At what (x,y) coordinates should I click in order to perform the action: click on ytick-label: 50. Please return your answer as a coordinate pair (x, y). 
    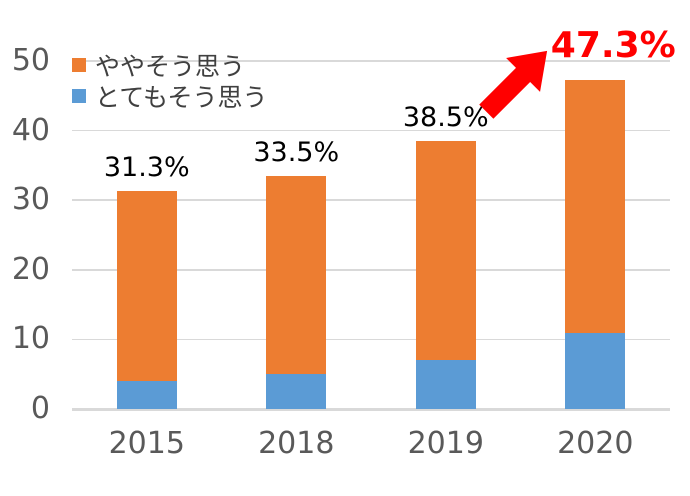
    Looking at the image, I should click on (30, 60).